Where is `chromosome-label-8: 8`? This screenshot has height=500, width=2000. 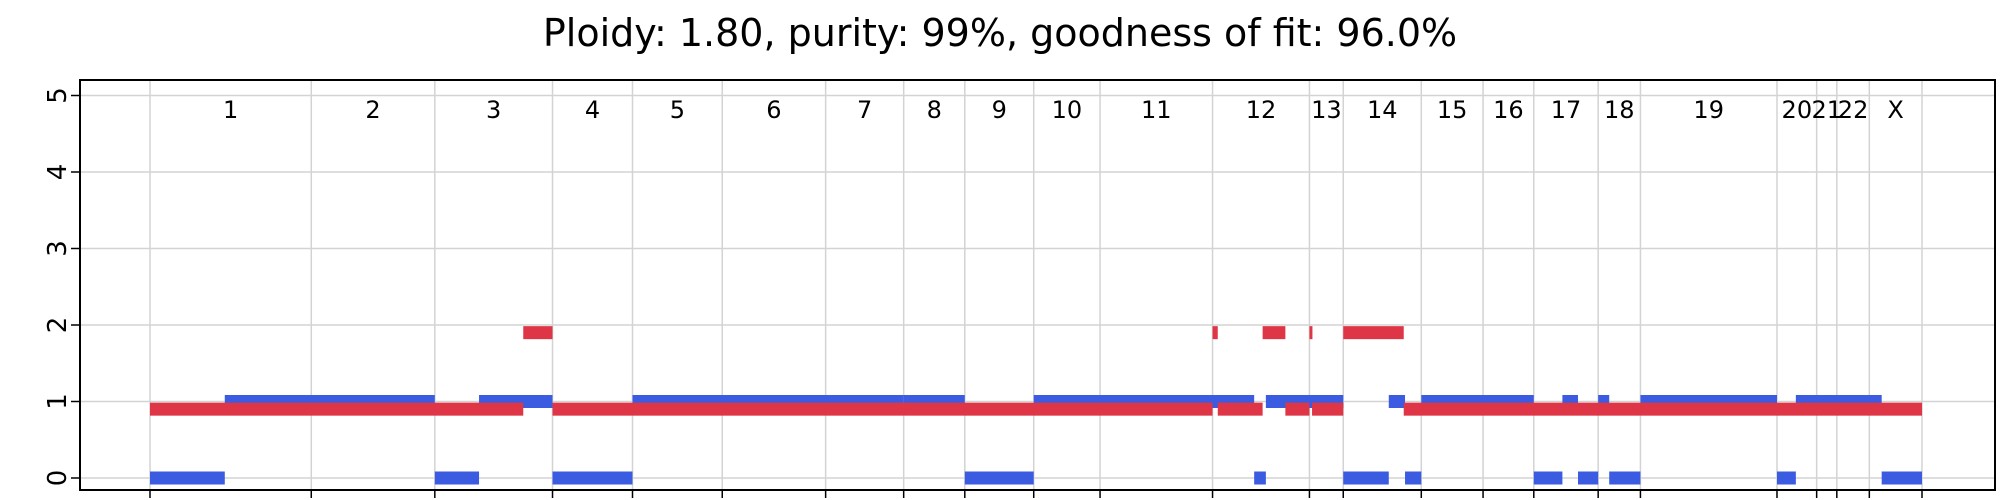
chromosome-label-8: 8 is located at coordinates (934, 110).